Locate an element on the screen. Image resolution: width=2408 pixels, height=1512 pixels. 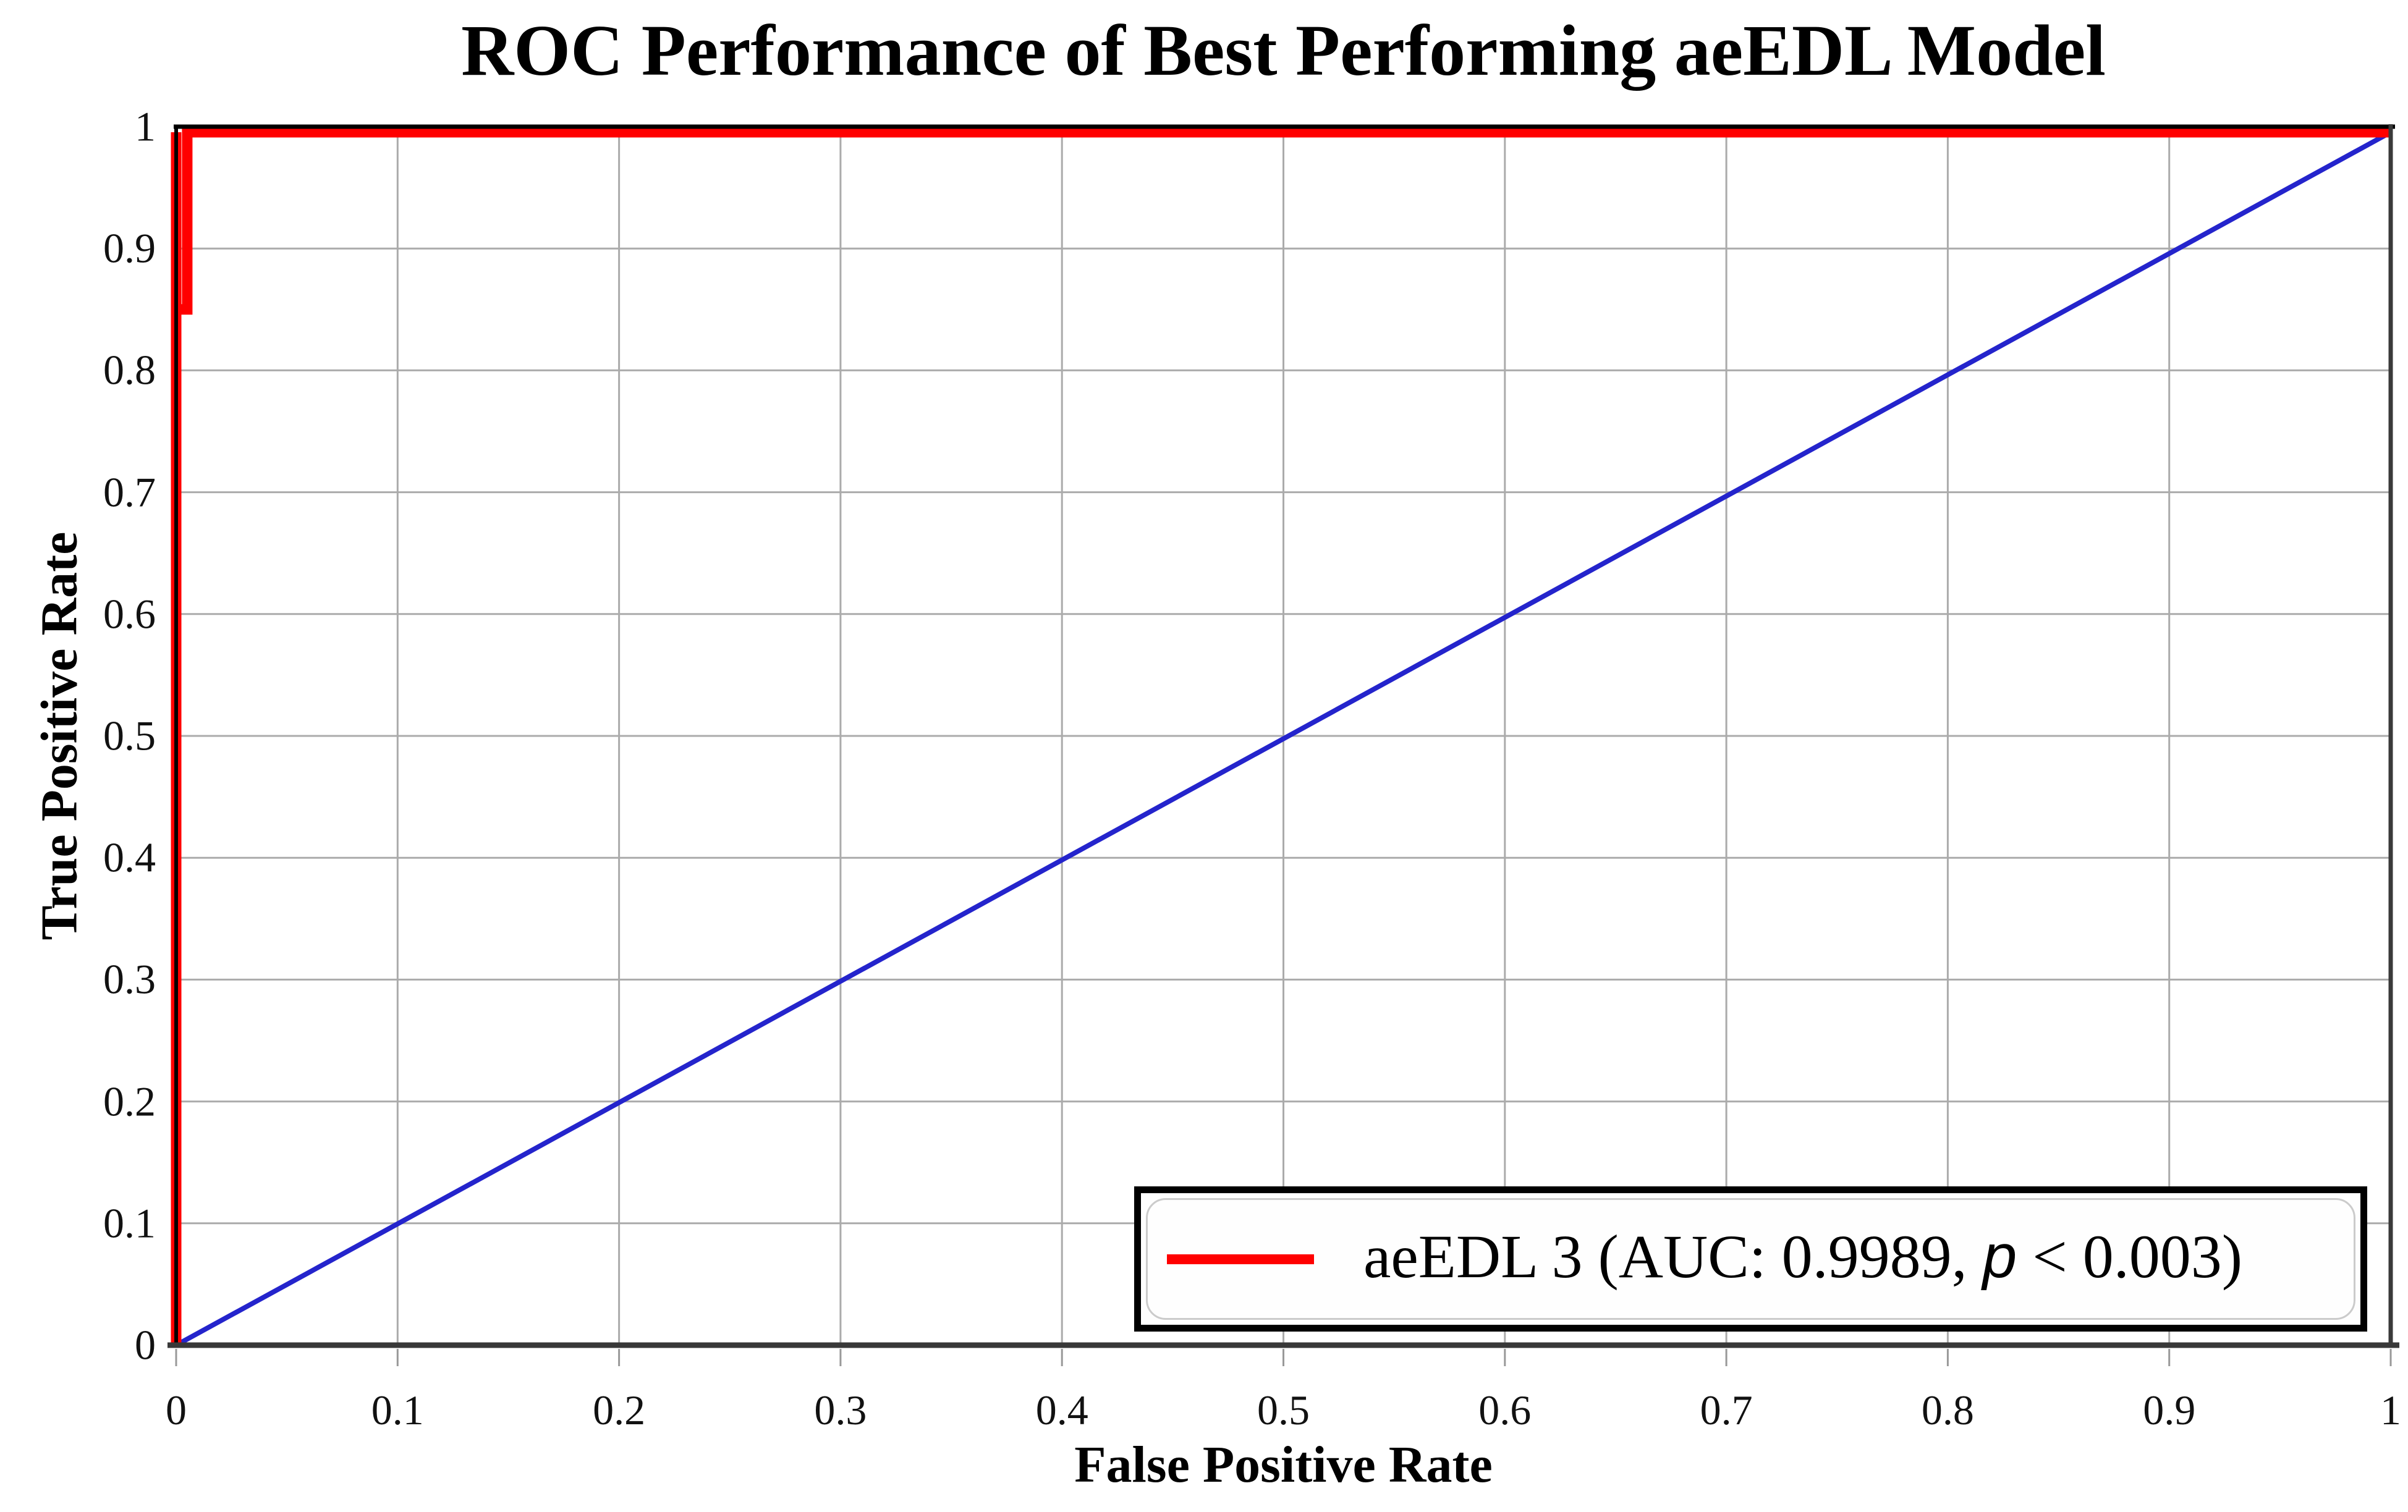
x-tick-label: 0.1 is located at coordinates (397, 1410).